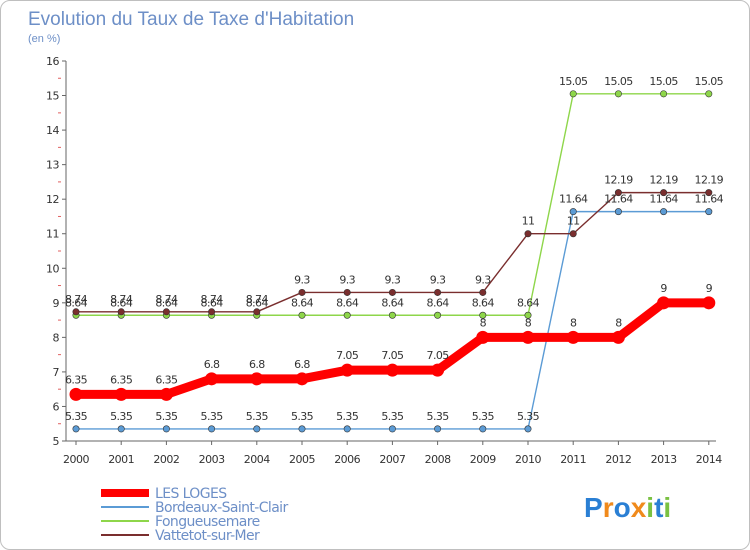 This screenshot has height=550, width=750. I want to click on x-tick-label: 2008, so click(438, 459).